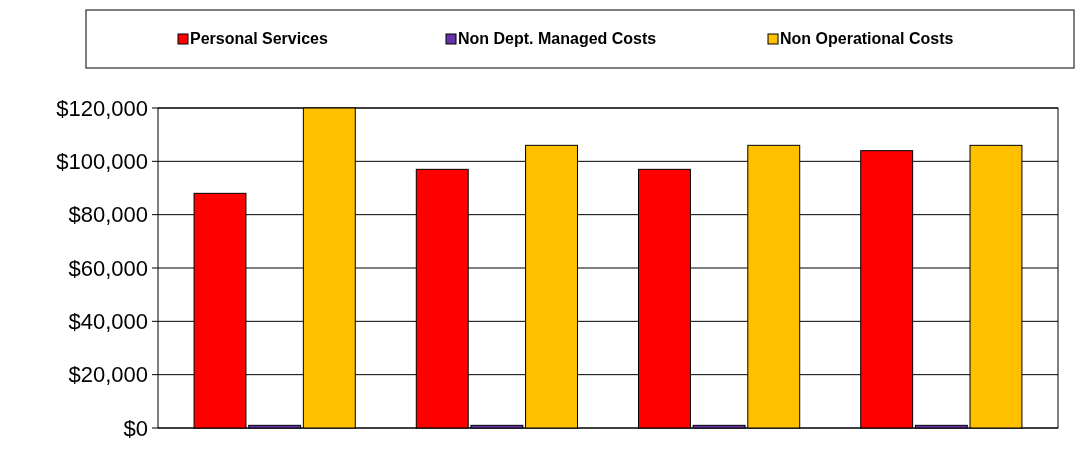 This screenshot has height=450, width=1087. I want to click on legend-label: Non Dept. Managed Costs, so click(557, 38).